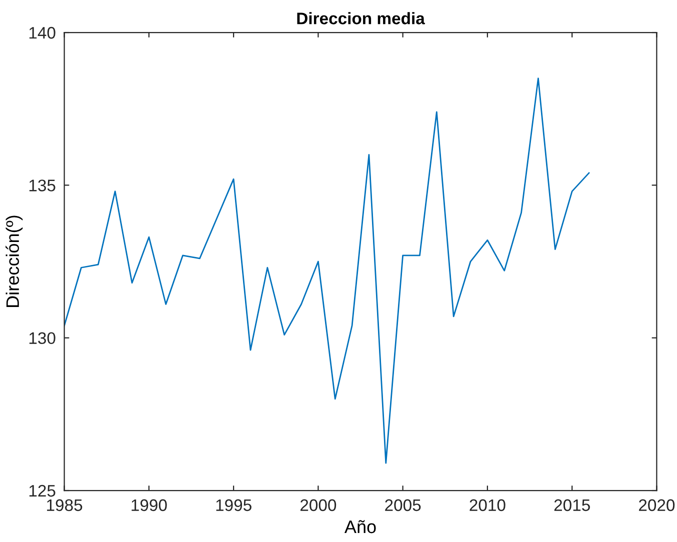 Image resolution: width=677 pixels, height=542 pixels. I want to click on y-tick-label: 135, so click(42, 186).